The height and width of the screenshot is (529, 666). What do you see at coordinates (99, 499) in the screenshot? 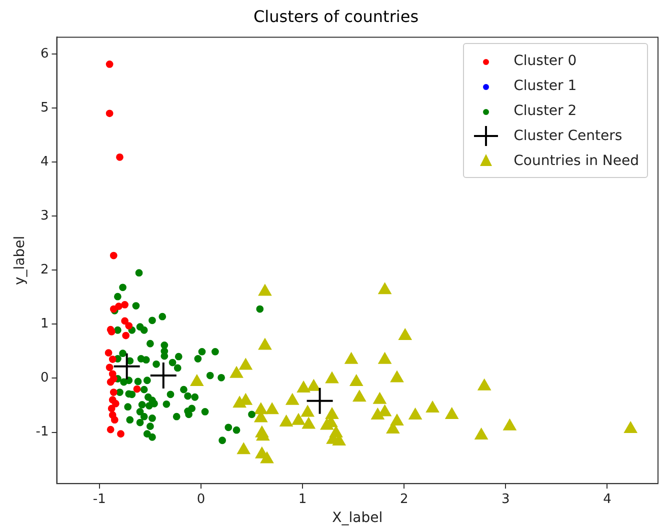
I see `x-tick-label: -1` at bounding box center [99, 499].